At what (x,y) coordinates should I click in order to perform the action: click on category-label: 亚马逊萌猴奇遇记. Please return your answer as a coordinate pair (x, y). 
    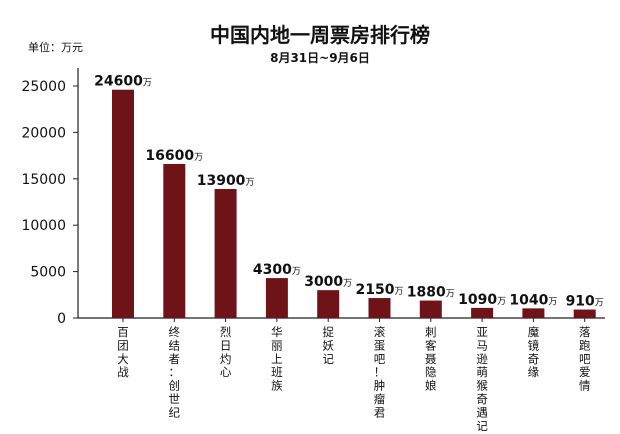
    Looking at the image, I should click on (482, 379).